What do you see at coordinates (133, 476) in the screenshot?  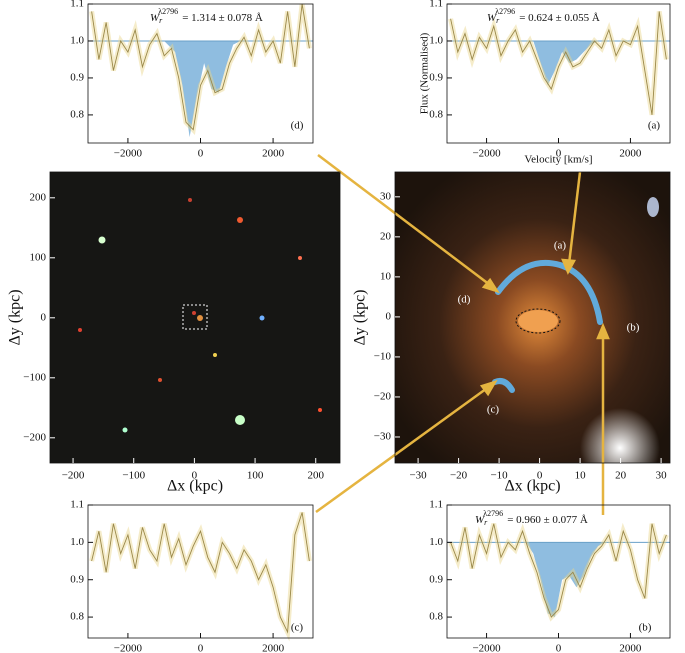 I see `x-tick-label: −100` at bounding box center [133, 476].